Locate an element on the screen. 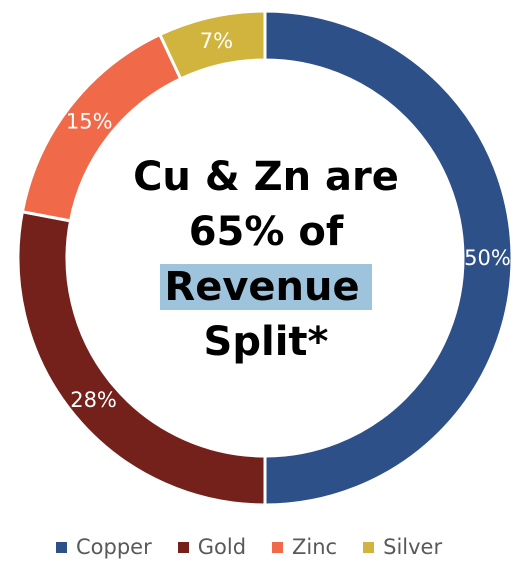 The width and height of the screenshot is (523, 577). legend-item-zinc: Zinc is located at coordinates (304, 547).